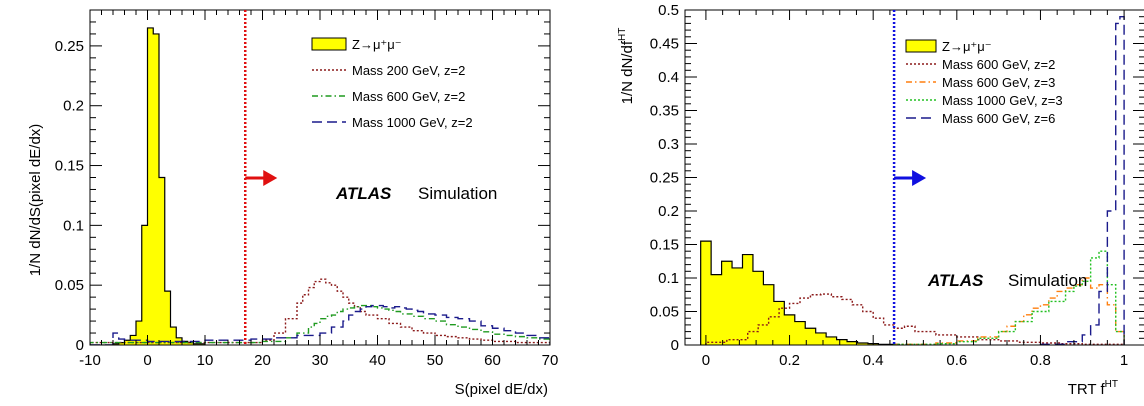 The height and width of the screenshot is (406, 1144). I want to click on y-tick-label: 0.45, so click(664, 44).